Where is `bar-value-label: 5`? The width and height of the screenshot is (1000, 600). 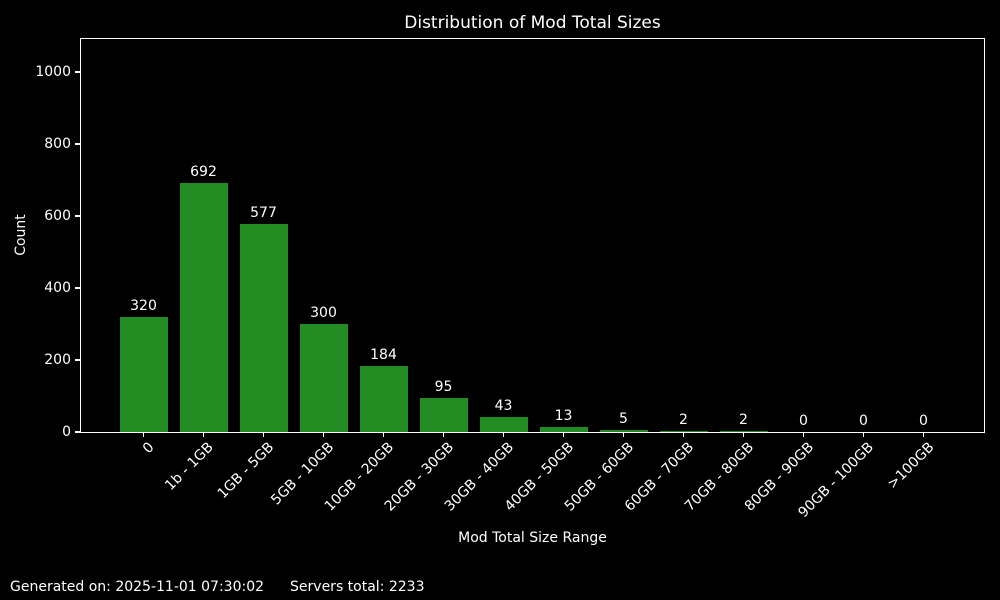 bar-value-label: 5 is located at coordinates (623, 419).